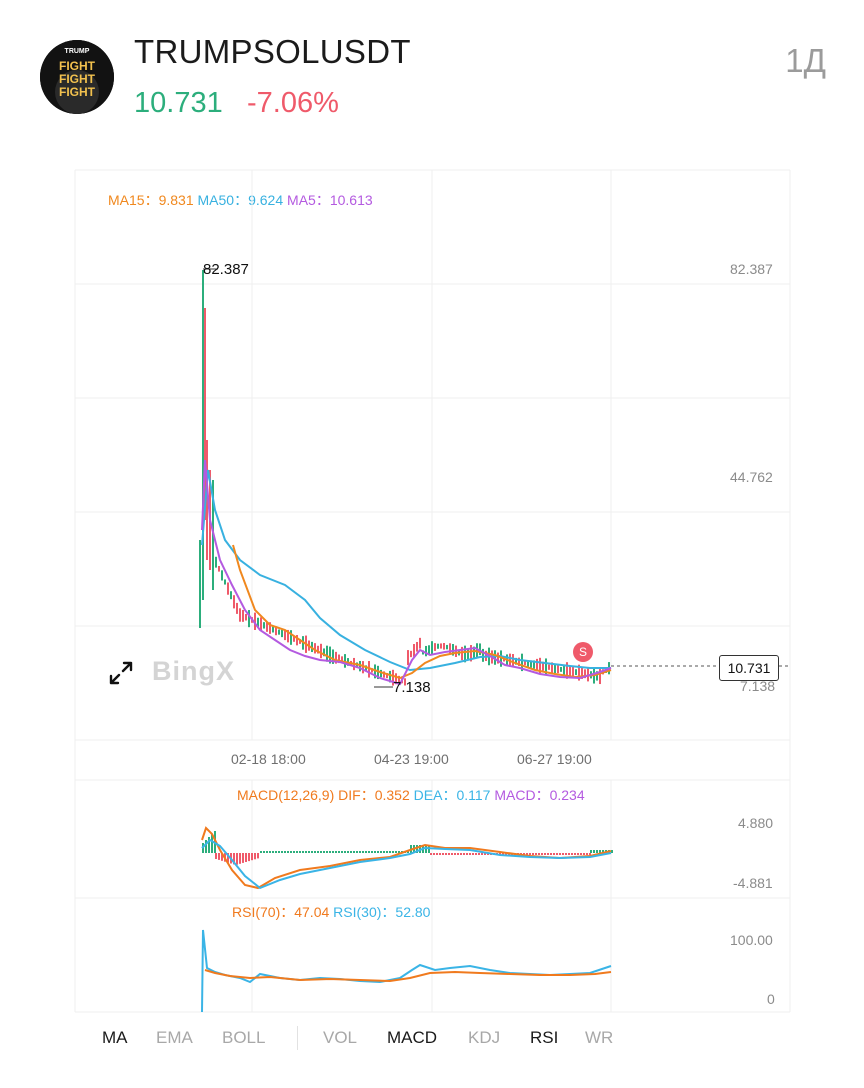 The image size is (864, 1088). Describe the element at coordinates (484, 1037) in the screenshot. I see `tab-kdj: KDJ` at that location.